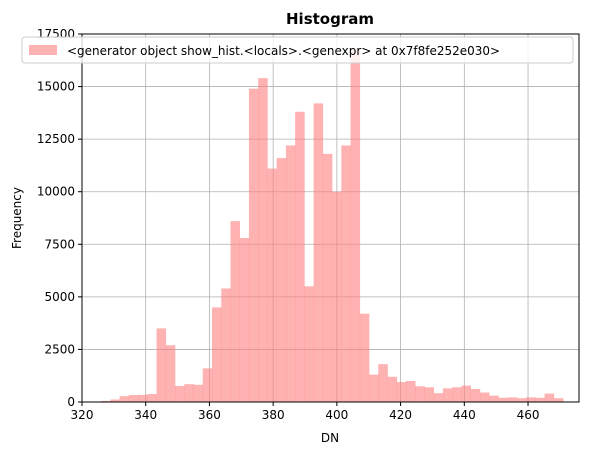 Image resolution: width=589 pixels, height=459 pixels. What do you see at coordinates (43, 50) in the screenshot?
I see `legend-swatch` at bounding box center [43, 50].